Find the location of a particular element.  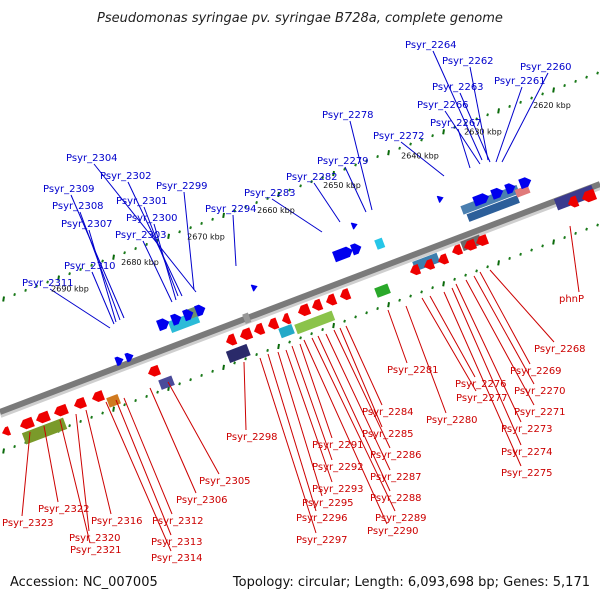

reverse-gene-label: Psyr_2276 is located at coordinates (481, 384).